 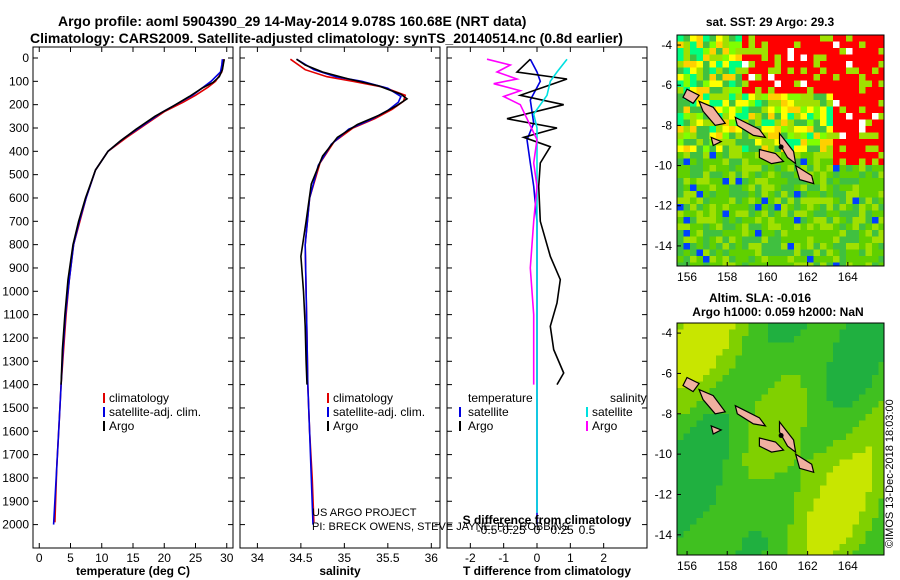 What do you see at coordinates (363, 398) in the screenshot?
I see `legend-entry: climatology` at bounding box center [363, 398].